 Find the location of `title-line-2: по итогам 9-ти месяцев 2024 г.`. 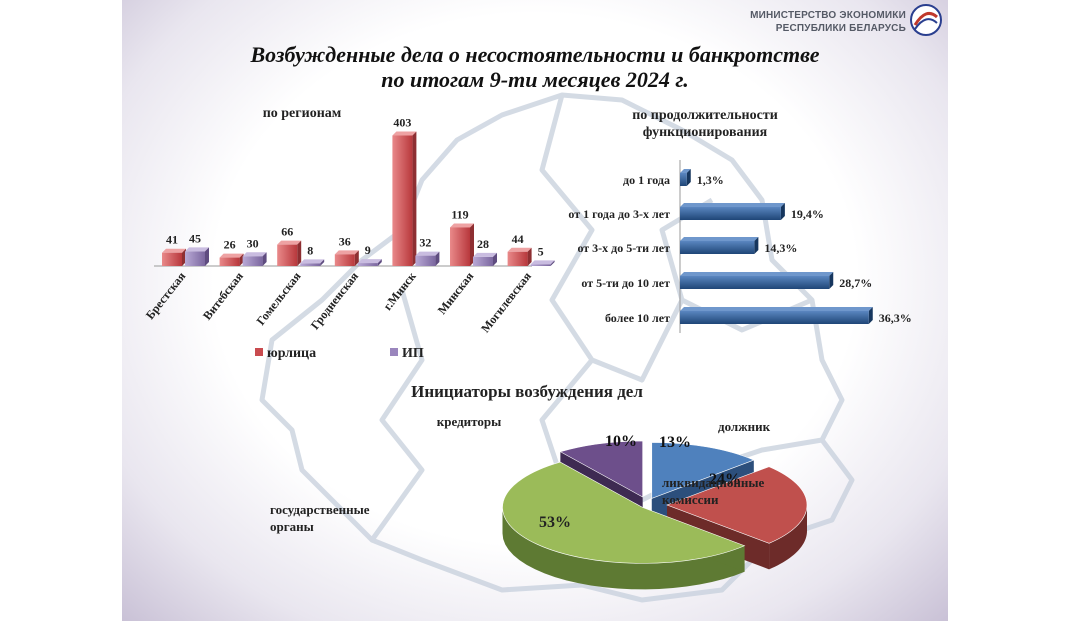

title-line-2: по итогам 9-ти месяцев 2024 г. is located at coordinates (535, 79).